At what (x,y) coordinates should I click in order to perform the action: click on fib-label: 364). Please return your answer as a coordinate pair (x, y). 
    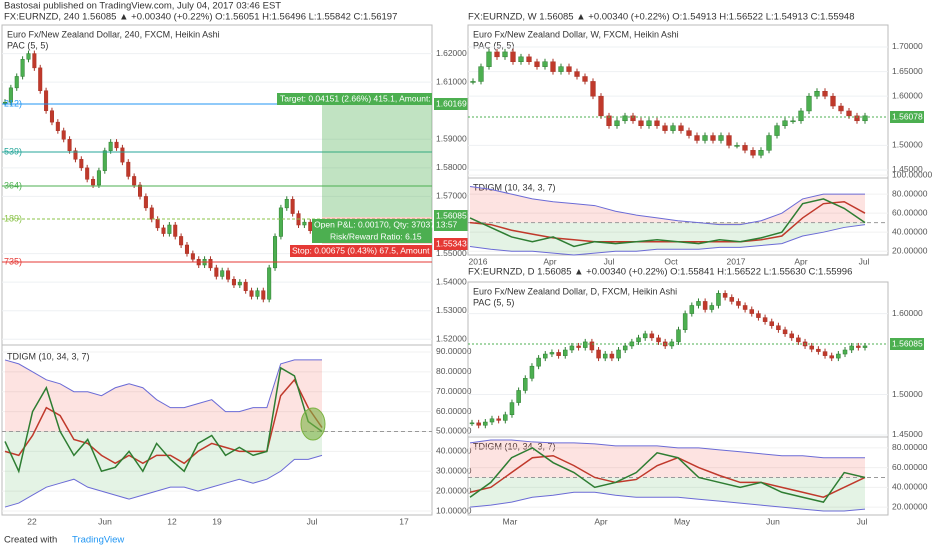
    Looking at the image, I should click on (13, 185).